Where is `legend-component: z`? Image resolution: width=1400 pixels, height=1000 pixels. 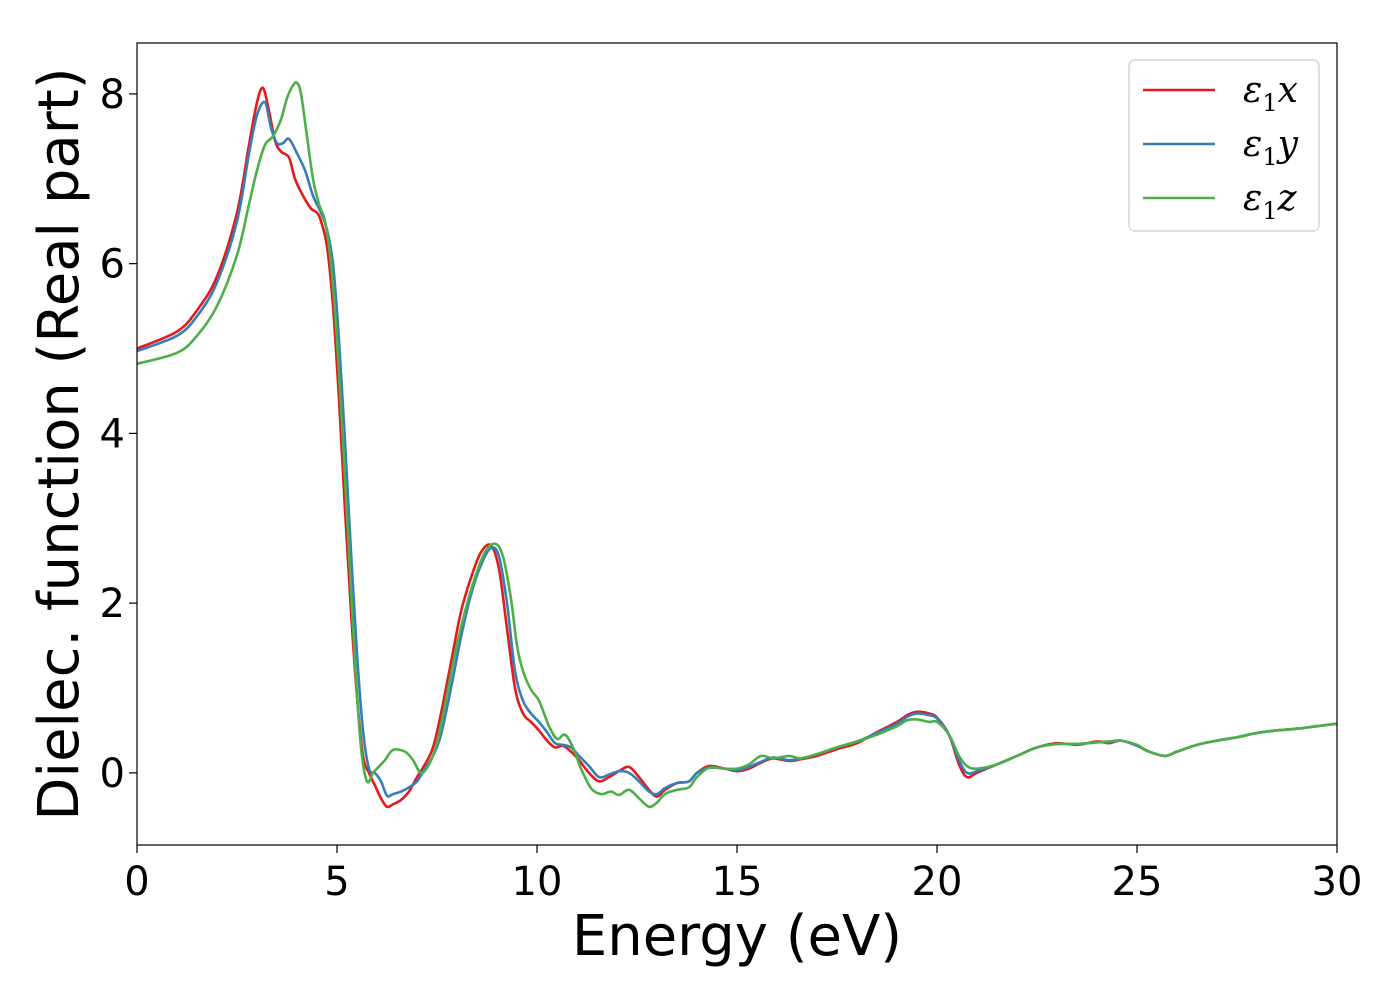
legend-component: z is located at coordinates (1287, 198).